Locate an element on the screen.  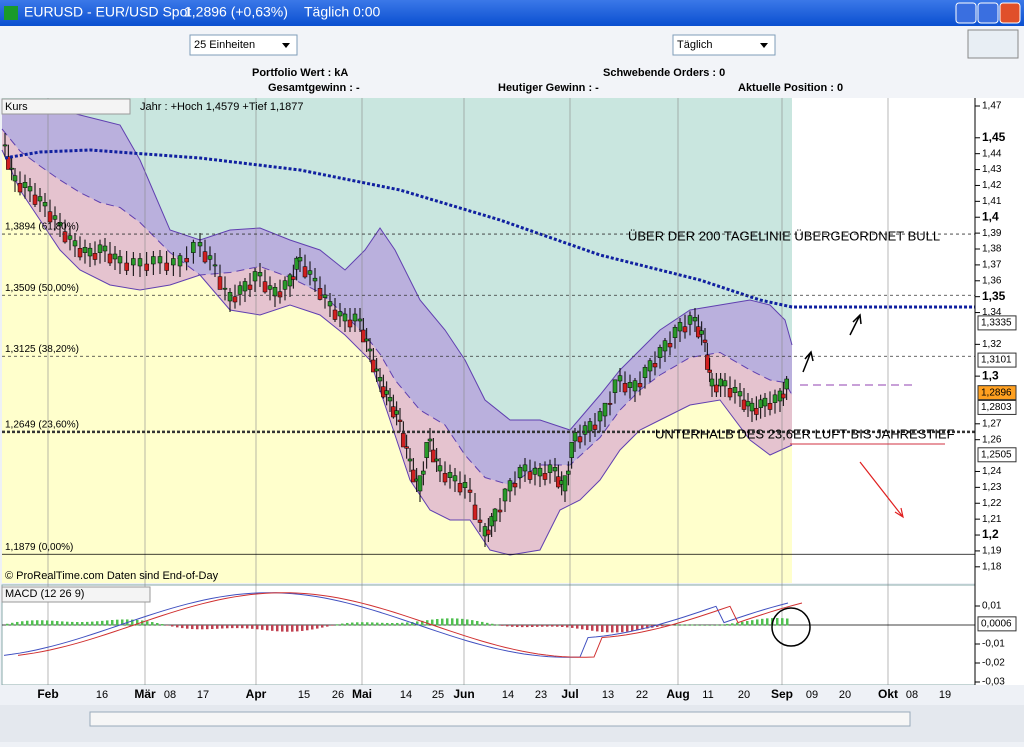
future-area is located at coordinates (883, 340).